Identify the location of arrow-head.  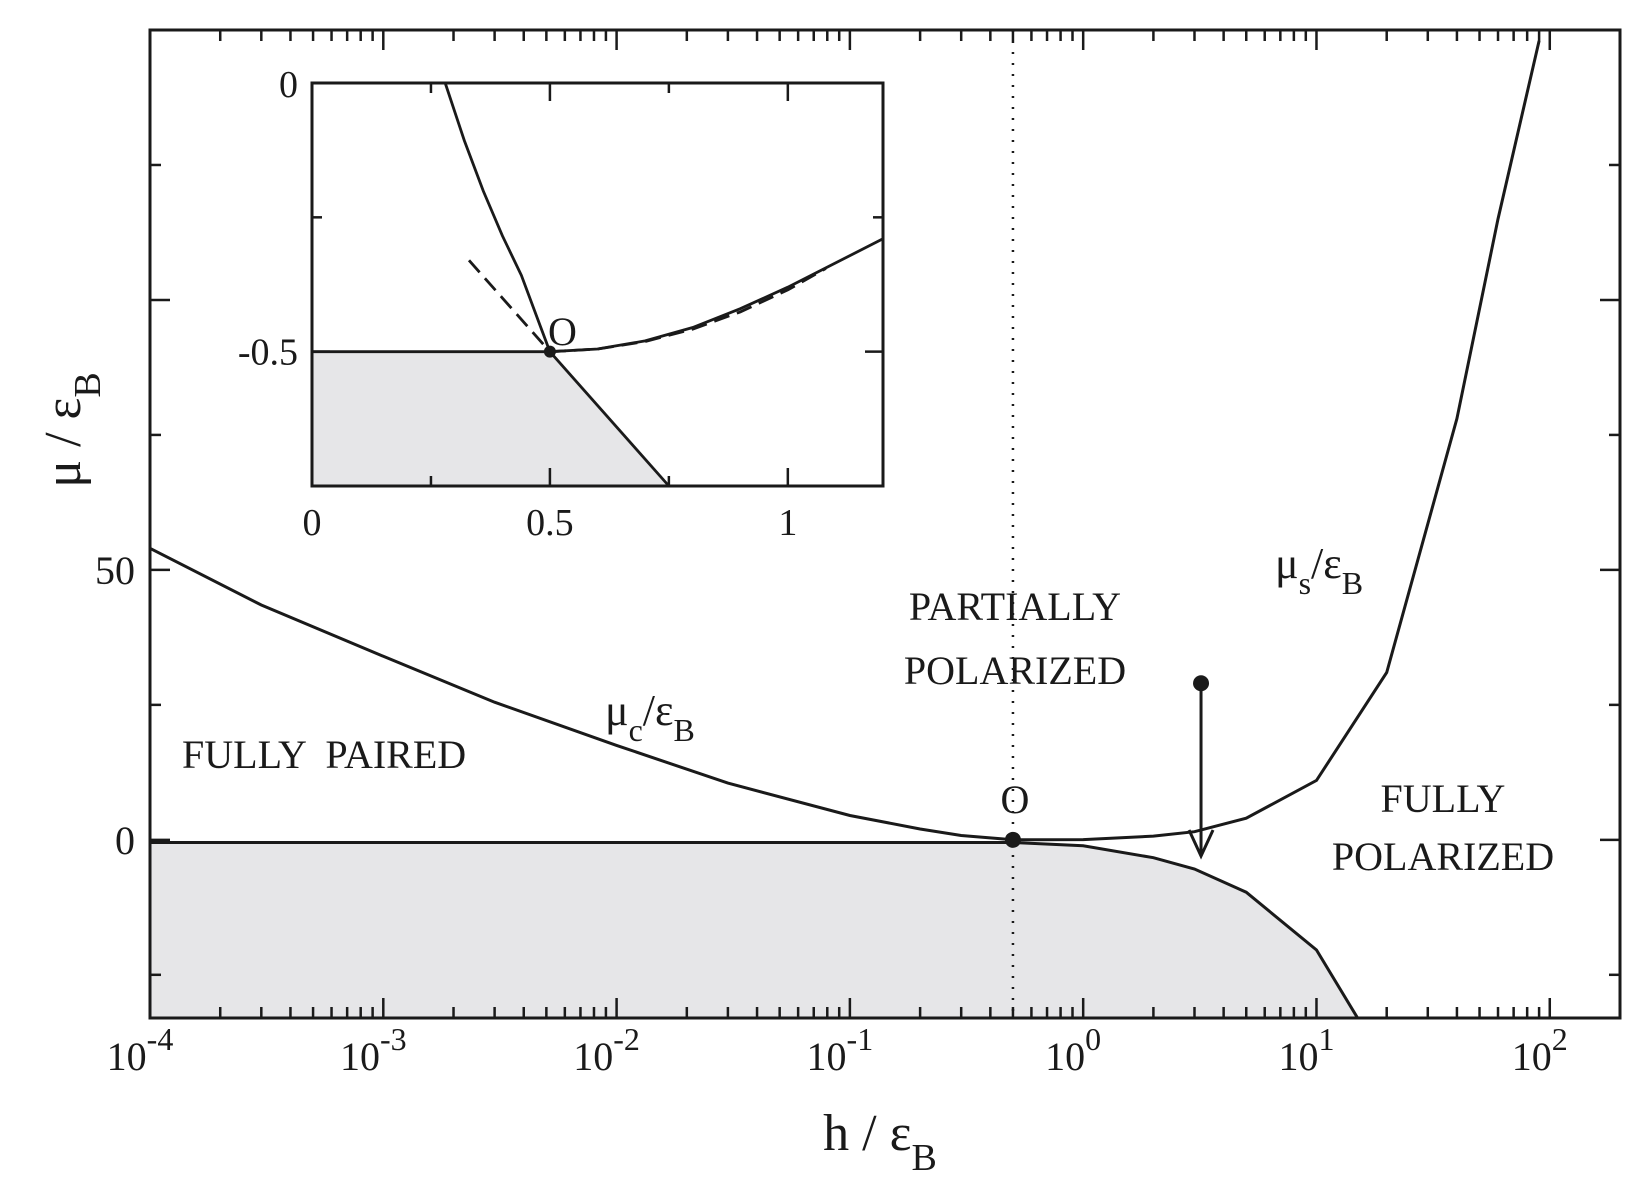
(1201, 844).